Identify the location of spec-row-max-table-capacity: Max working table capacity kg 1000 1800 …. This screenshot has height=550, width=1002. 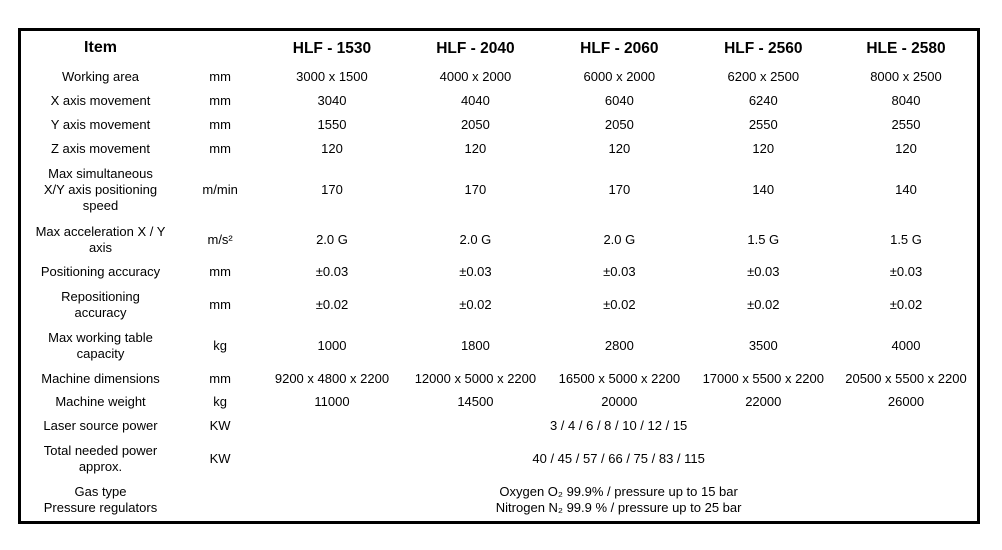
(499, 346).